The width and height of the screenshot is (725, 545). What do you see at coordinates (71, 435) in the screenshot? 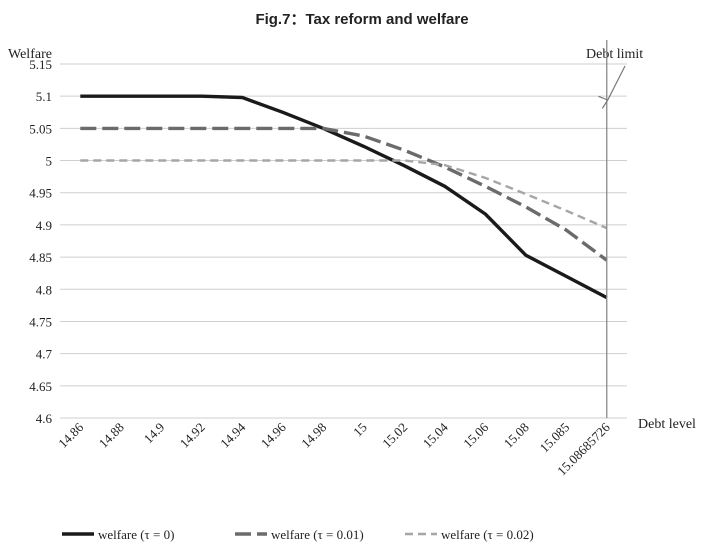
I see `x-tick-label: 14.86` at bounding box center [71, 435].